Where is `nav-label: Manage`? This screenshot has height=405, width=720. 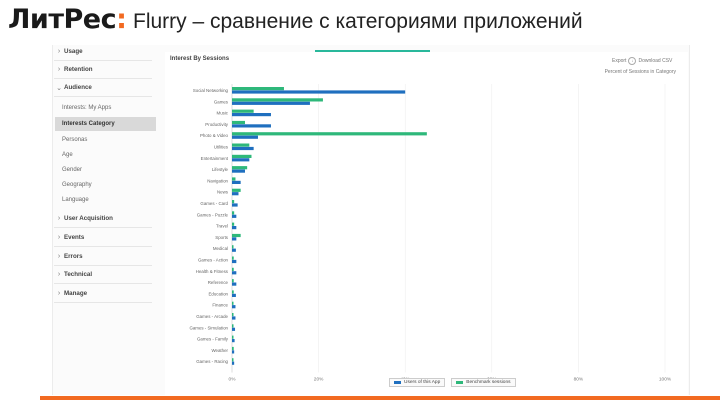 nav-label: Manage is located at coordinates (76, 293).